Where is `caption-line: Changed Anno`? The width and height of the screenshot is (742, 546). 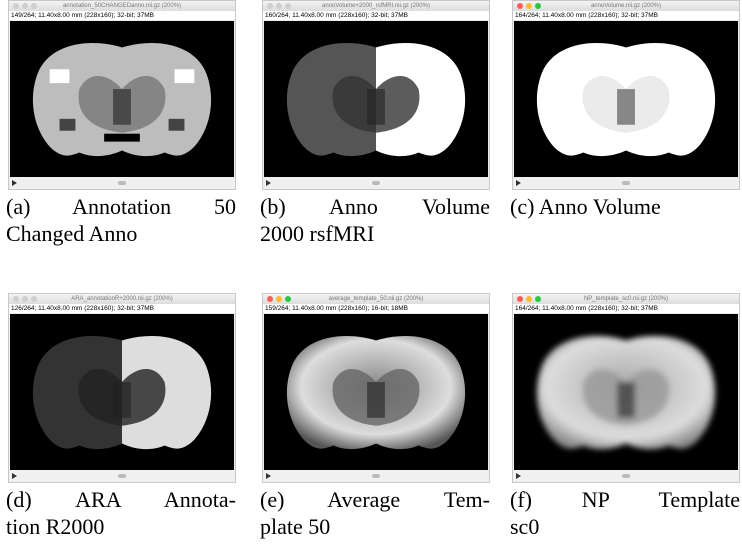 caption-line: Changed Anno is located at coordinates (72, 233).